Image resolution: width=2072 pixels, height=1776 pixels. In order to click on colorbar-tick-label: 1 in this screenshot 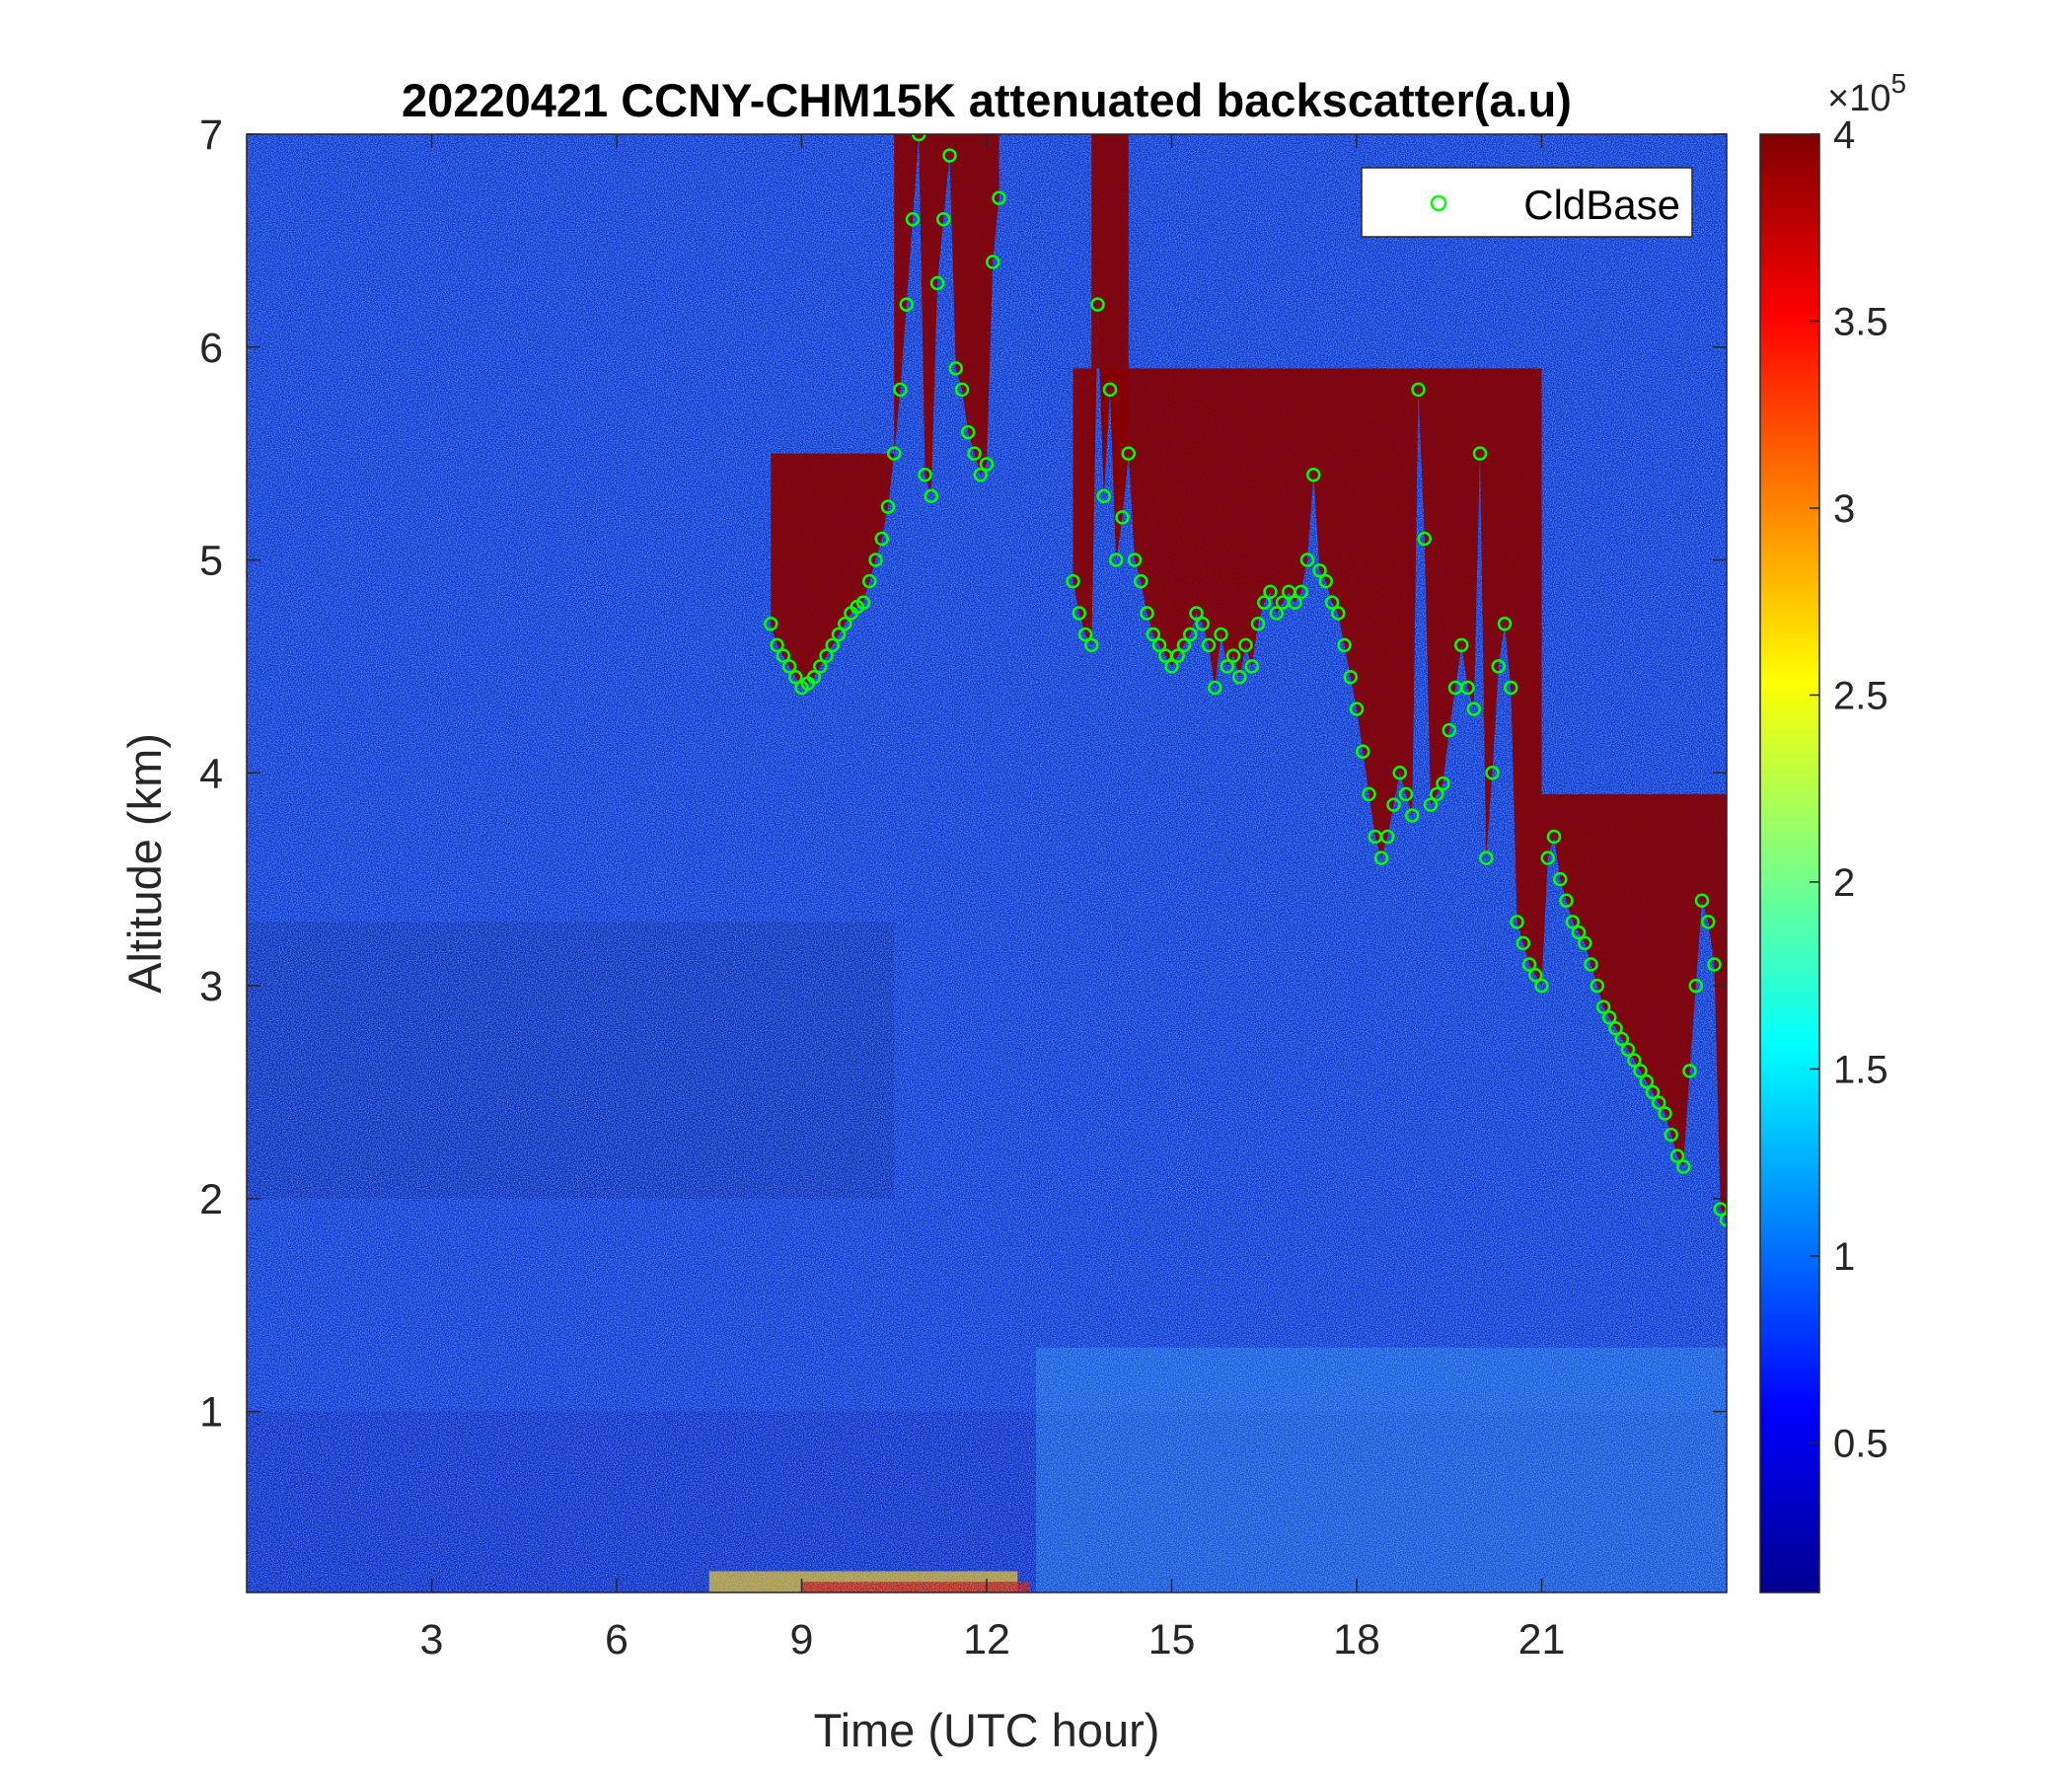, I will do `click(1844, 1257)`.